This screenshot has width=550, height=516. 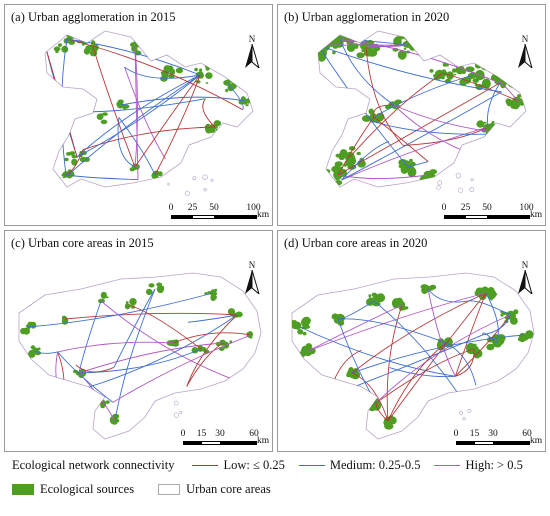 What do you see at coordinates (254, 465) in the screenshot?
I see `legend-label-low: Low: ≤ 0.25` at bounding box center [254, 465].